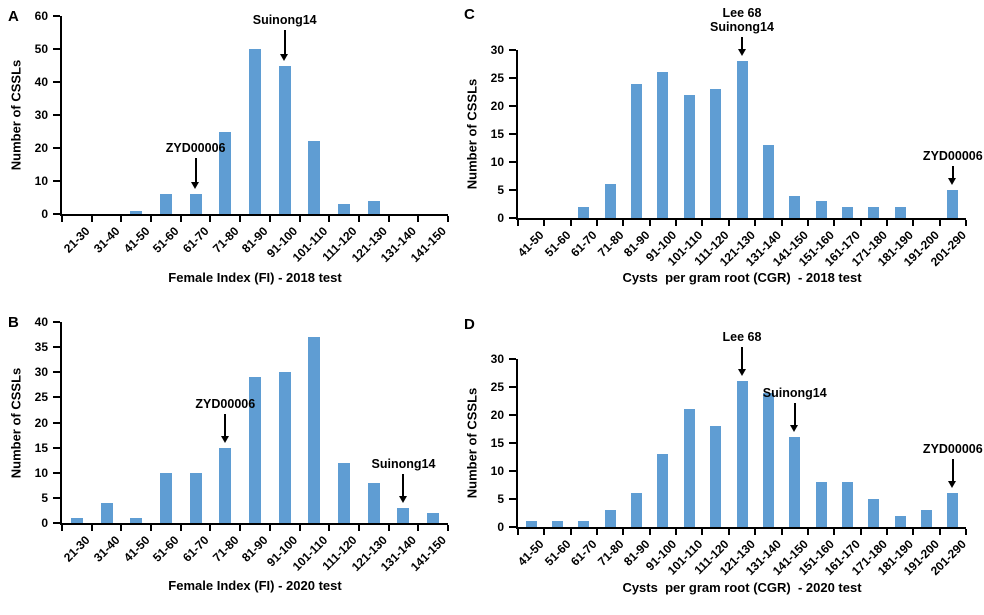  Describe the element at coordinates (13, 322) in the screenshot. I see `panel-letter-b: B` at that location.